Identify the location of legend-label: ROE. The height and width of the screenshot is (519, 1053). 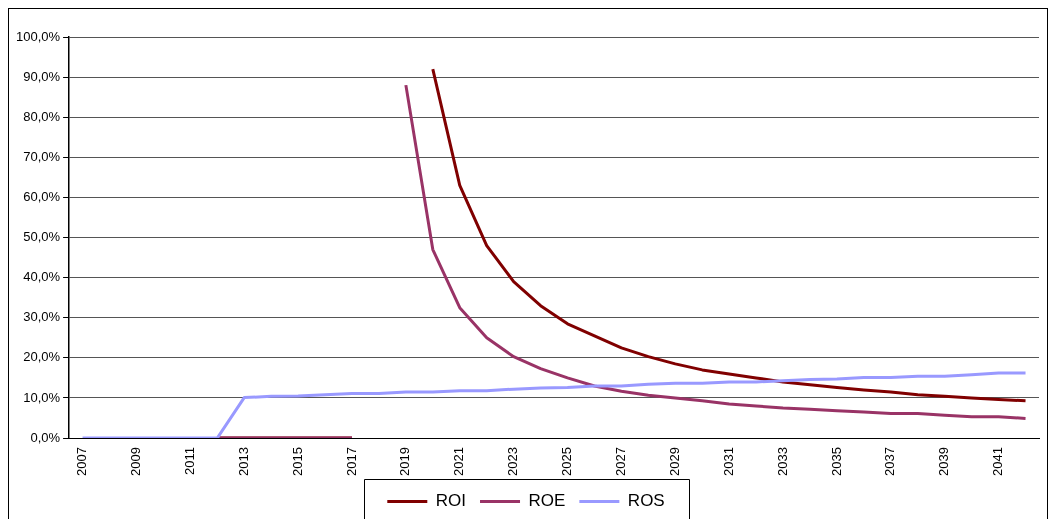
(547, 501).